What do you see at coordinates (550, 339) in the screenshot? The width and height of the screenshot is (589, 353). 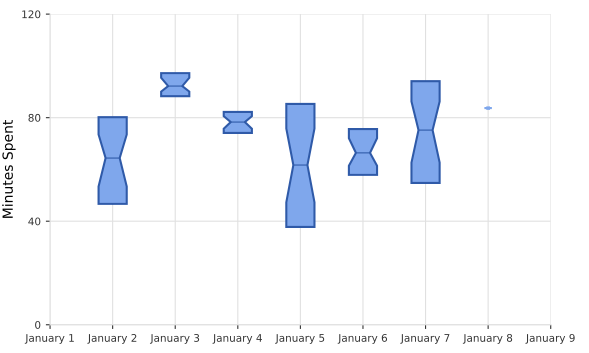 I see `x-tick-label: January 9` at bounding box center [550, 339].